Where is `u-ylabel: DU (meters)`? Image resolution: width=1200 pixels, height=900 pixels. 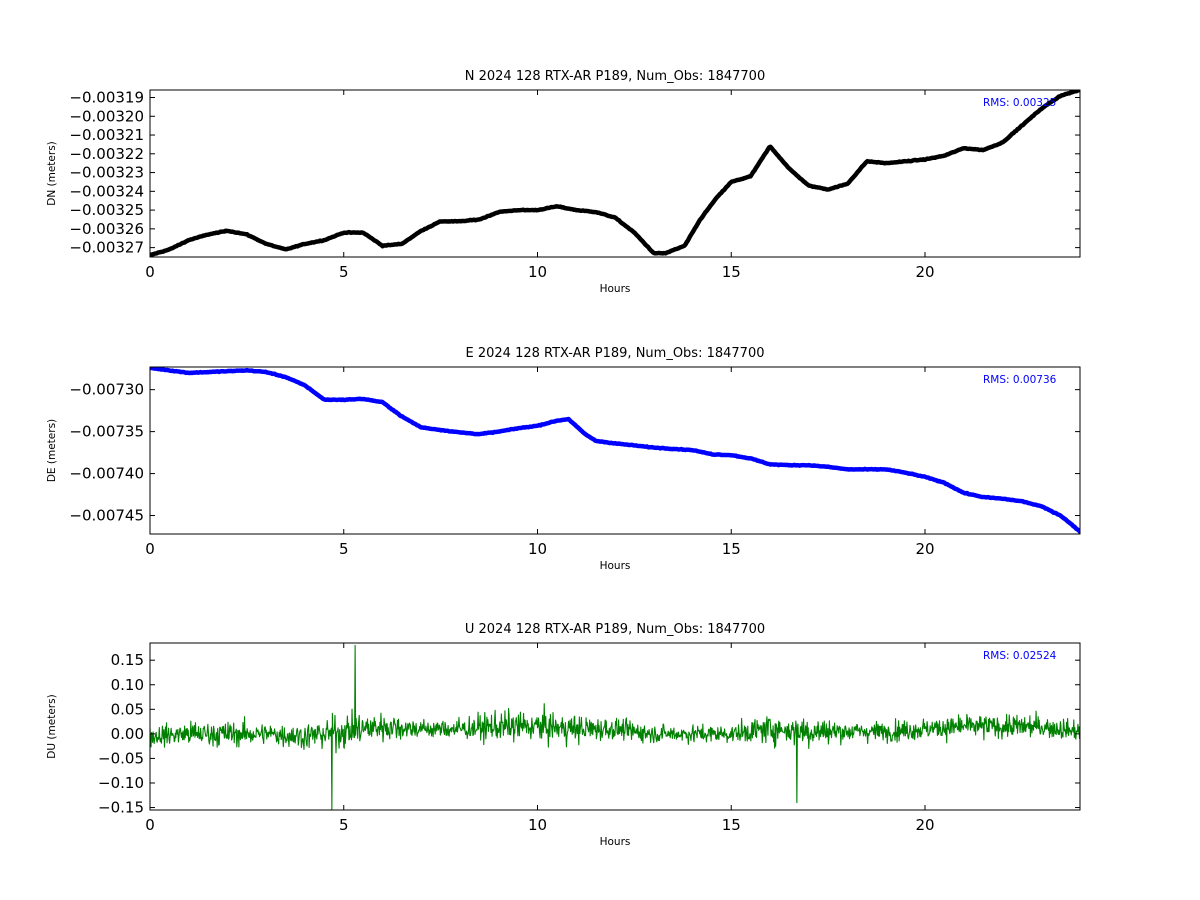
u-ylabel: DU (meters) is located at coordinates (52, 726).